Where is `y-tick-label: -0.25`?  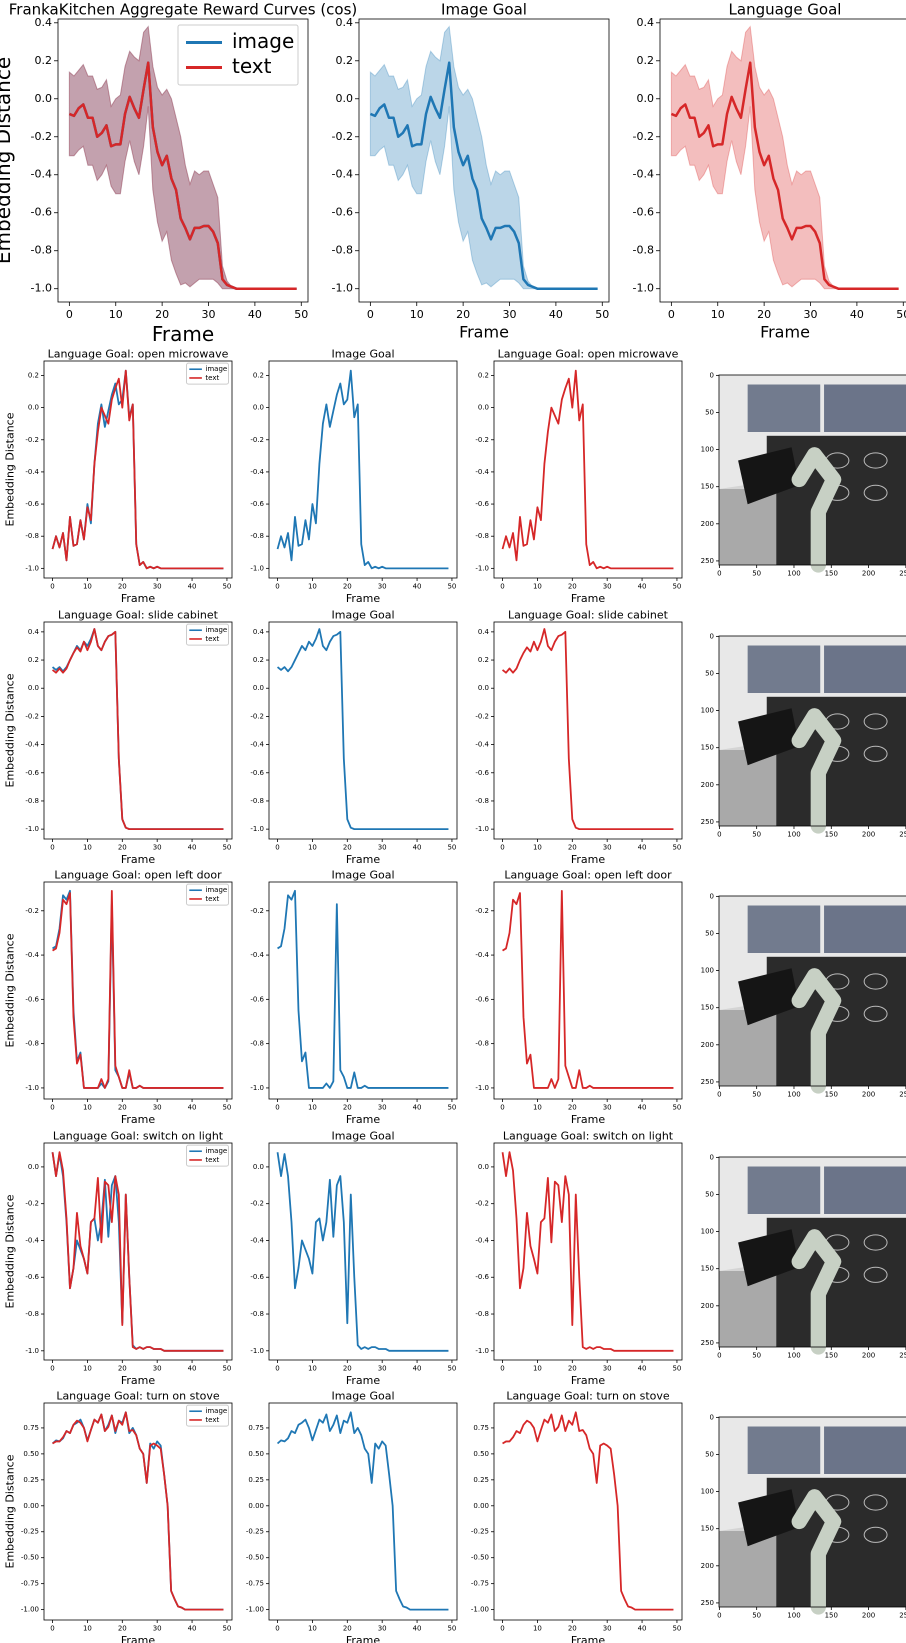 y-tick-label: -0.25 is located at coordinates (255, 1532).